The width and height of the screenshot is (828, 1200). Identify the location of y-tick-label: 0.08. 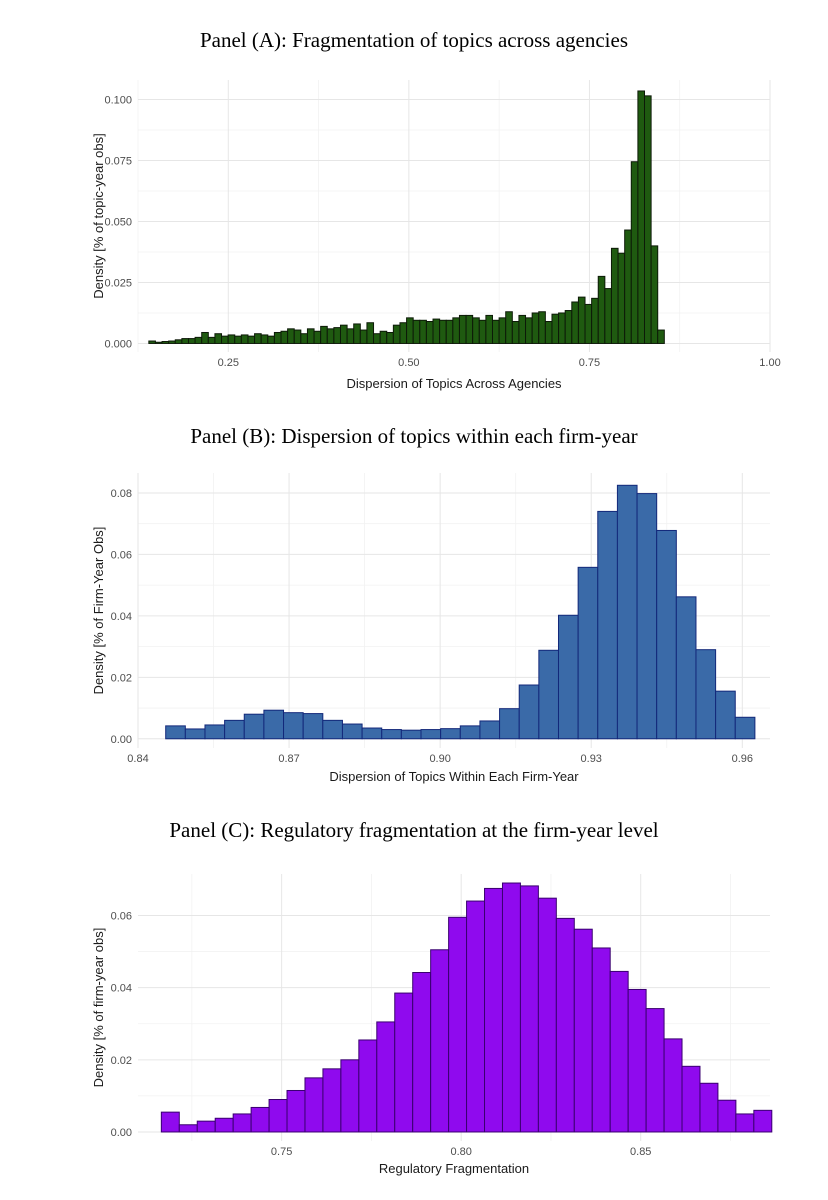
(121, 494).